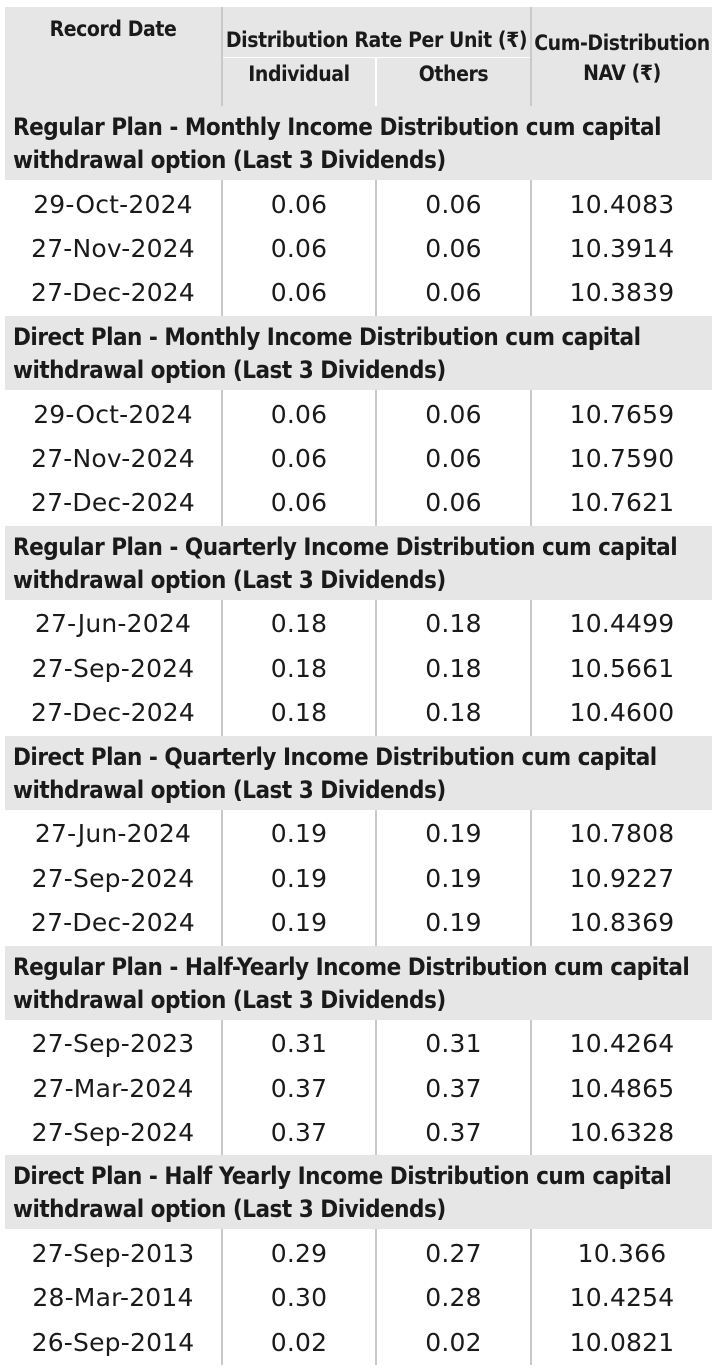 This screenshot has height=1369, width=717. Describe the element at coordinates (621, 1042) in the screenshot. I see `cum-nav-cell: 10.4264` at that location.